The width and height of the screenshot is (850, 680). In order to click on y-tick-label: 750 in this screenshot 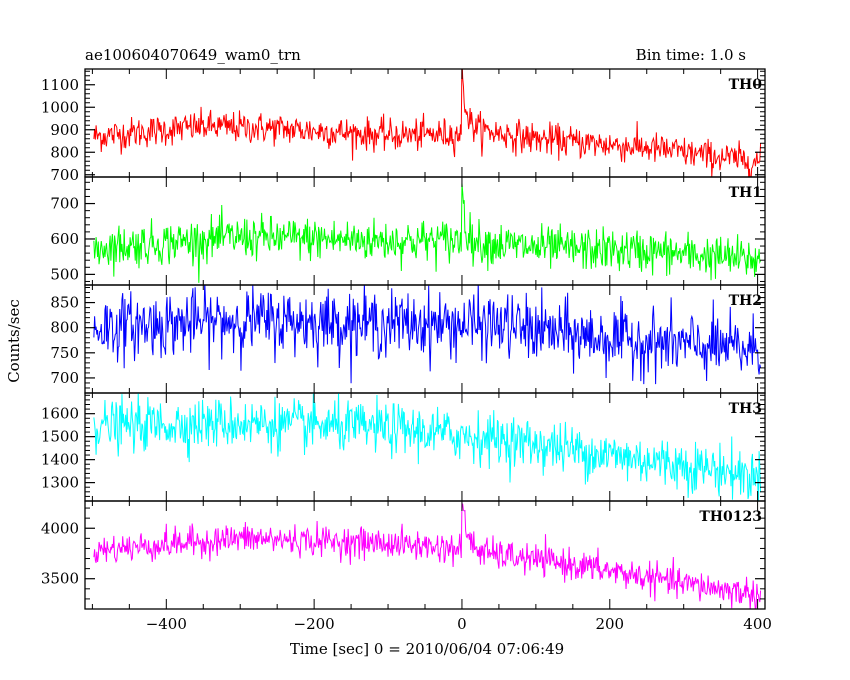, I will do `click(64, 353)`.